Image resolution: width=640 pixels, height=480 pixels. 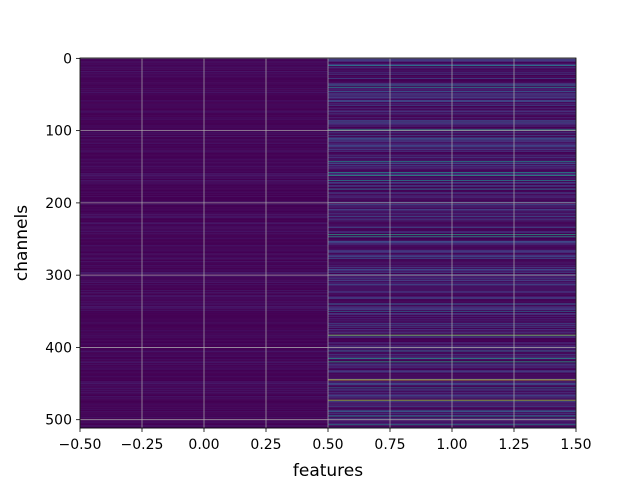 I want to click on x-tick-label: 1.25, so click(x=513, y=445).